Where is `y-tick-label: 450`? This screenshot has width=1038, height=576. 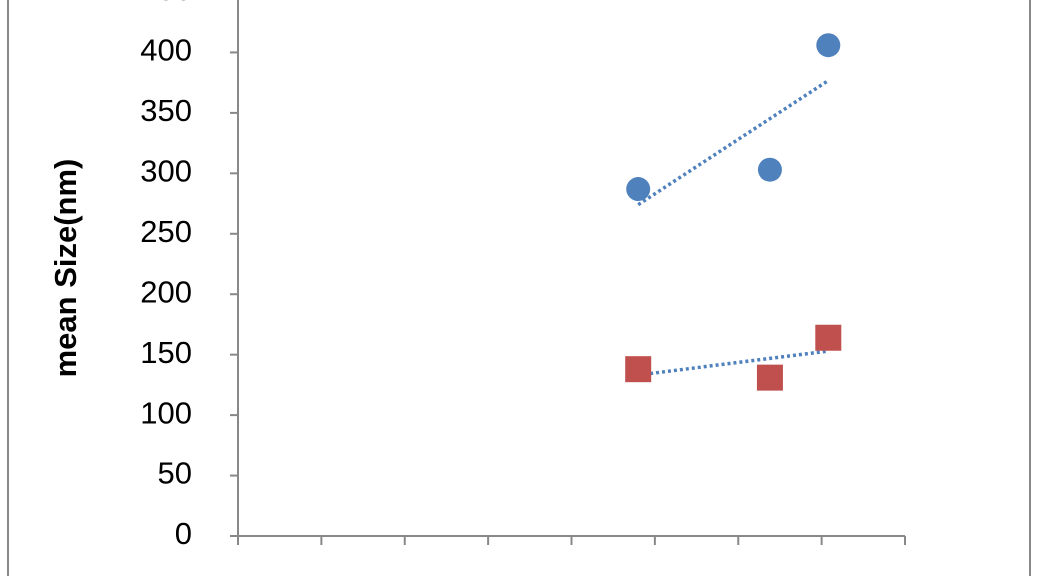 y-tick-label: 450 is located at coordinates (166, 3).